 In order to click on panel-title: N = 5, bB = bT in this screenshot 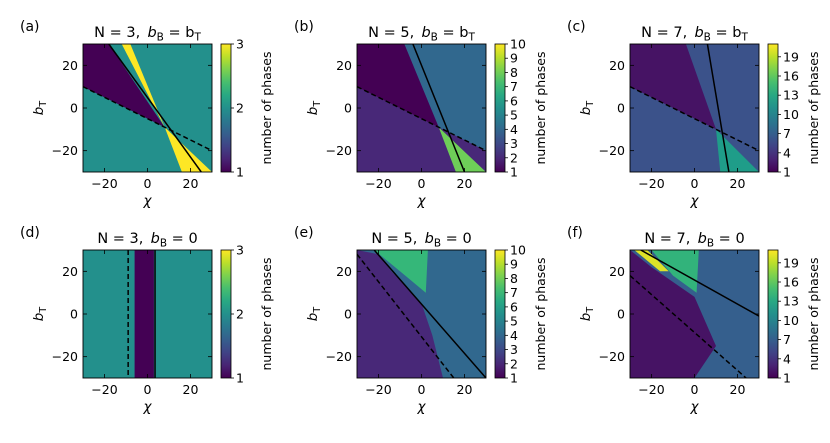, I will do `click(421, 34)`.